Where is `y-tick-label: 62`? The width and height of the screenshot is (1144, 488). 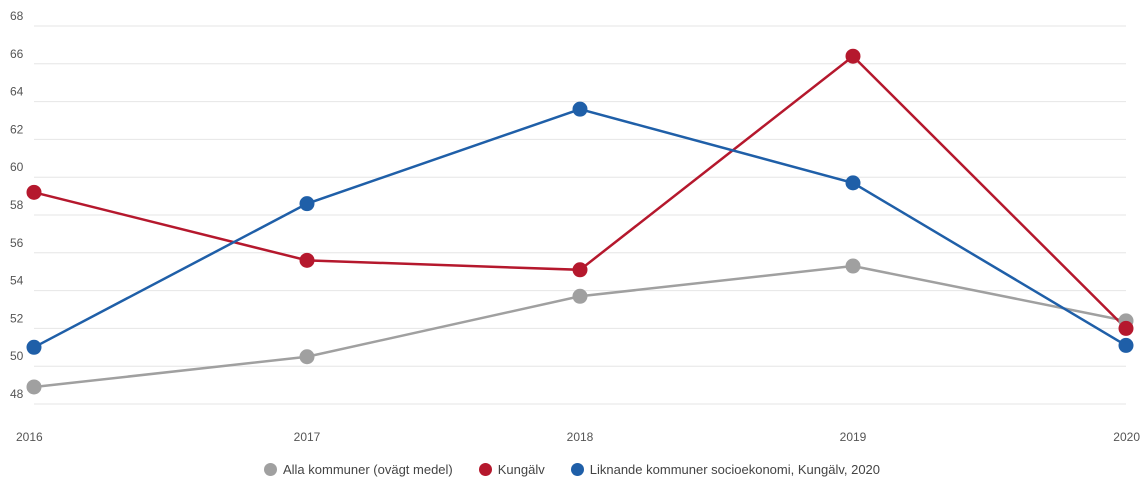 y-tick-label: 62 is located at coordinates (17, 129).